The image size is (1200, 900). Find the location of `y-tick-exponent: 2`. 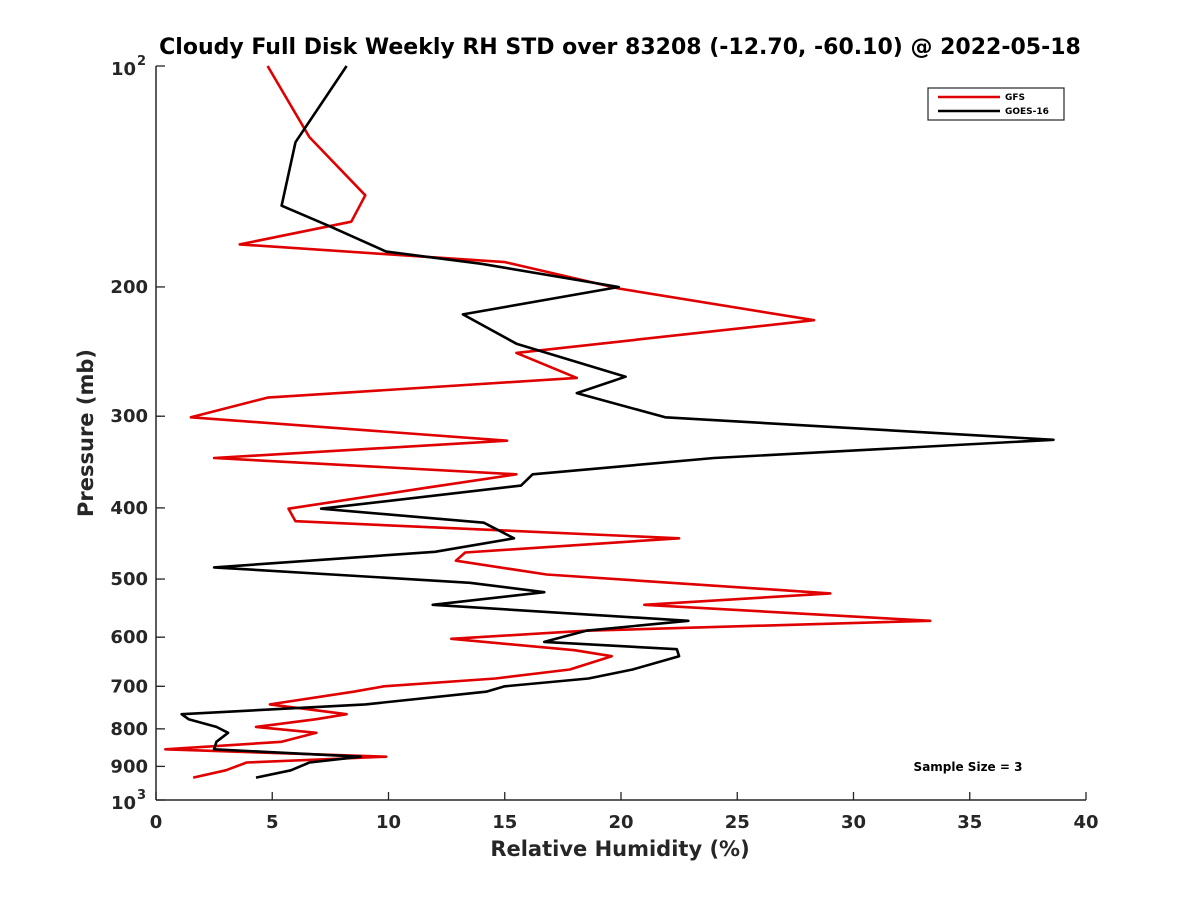

y-tick-exponent: 2 is located at coordinates (141, 61).